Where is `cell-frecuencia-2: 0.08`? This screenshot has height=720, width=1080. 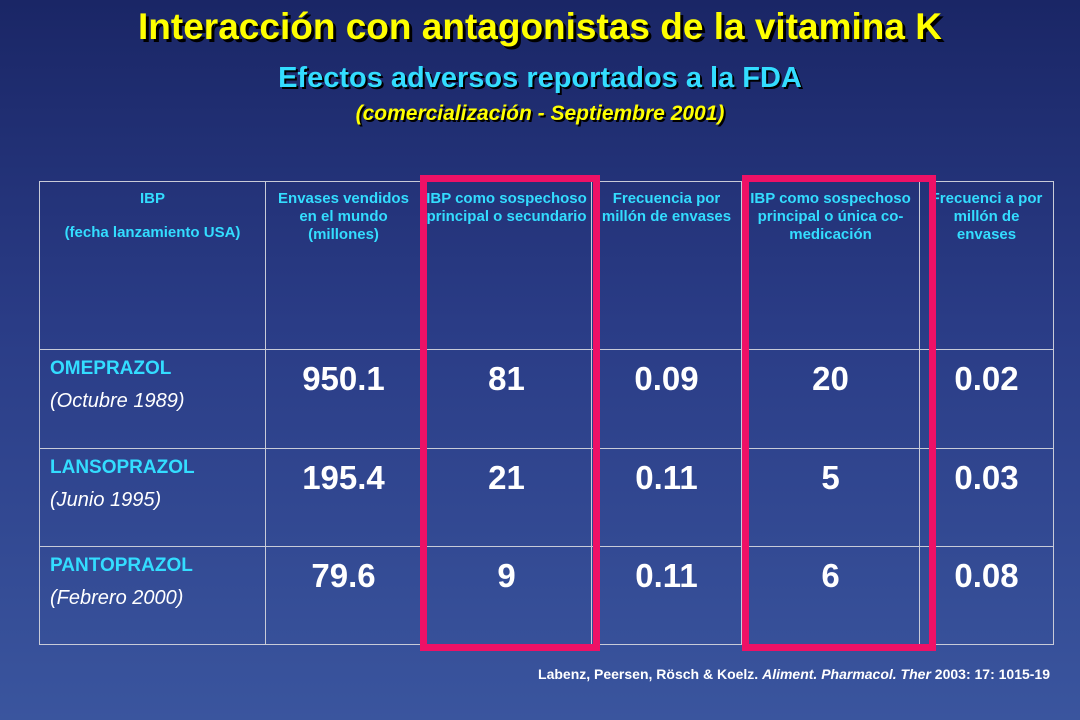 cell-frecuencia-2: 0.08 is located at coordinates (986, 595).